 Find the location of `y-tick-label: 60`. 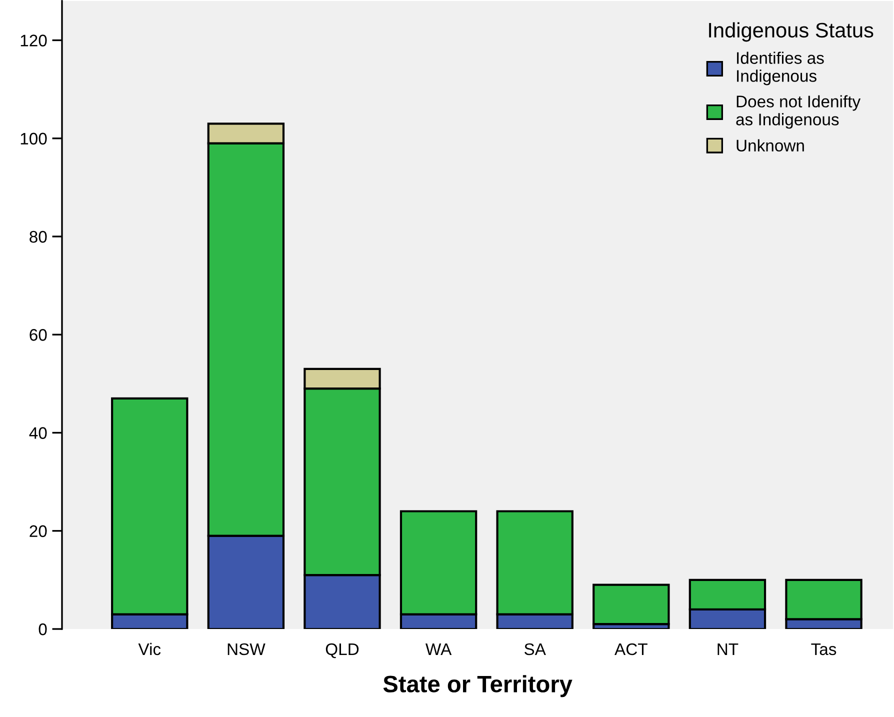

y-tick-label: 60 is located at coordinates (38, 335).